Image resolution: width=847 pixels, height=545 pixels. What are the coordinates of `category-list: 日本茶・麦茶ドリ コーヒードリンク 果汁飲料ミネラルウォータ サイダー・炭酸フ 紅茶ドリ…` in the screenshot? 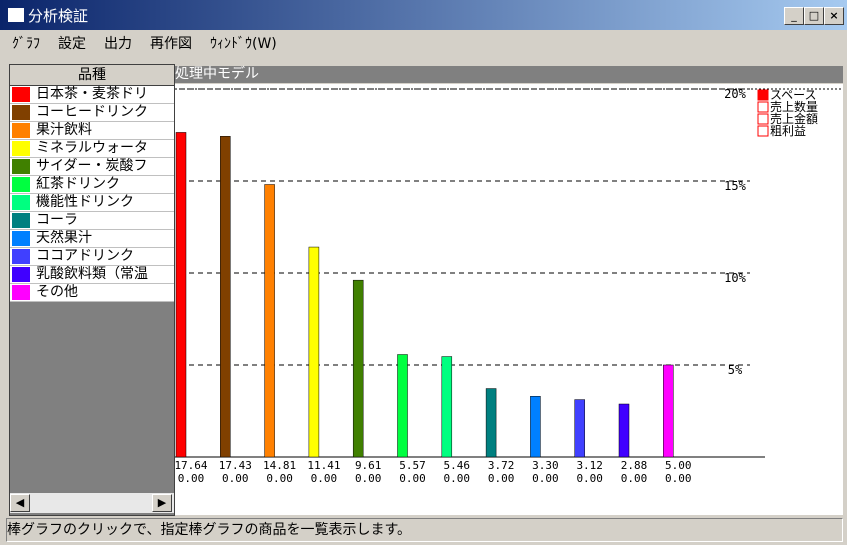 It's located at (92, 194).